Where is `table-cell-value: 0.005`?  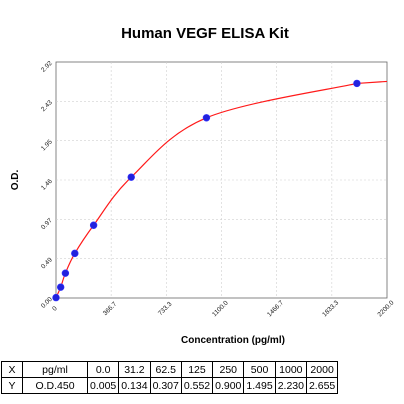 table-cell-value: 0.005 is located at coordinates (103, 385).